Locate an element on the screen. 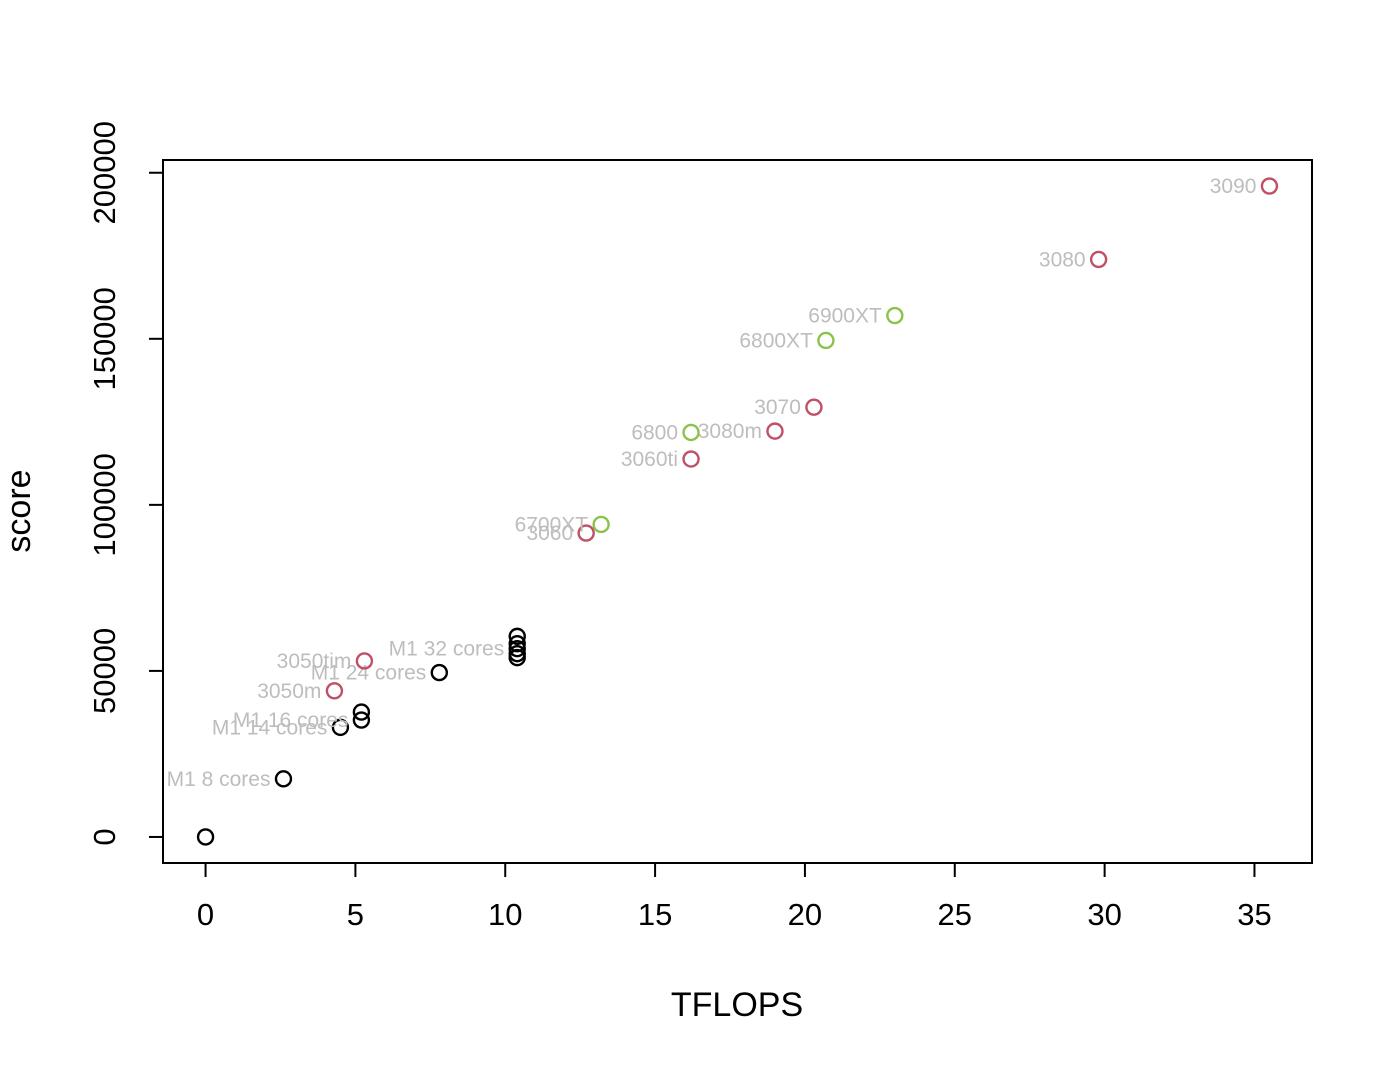 Image resolution: width=1395 pixels, height=1067 pixels. data-point-m1-14-cores is located at coordinates (340, 727).